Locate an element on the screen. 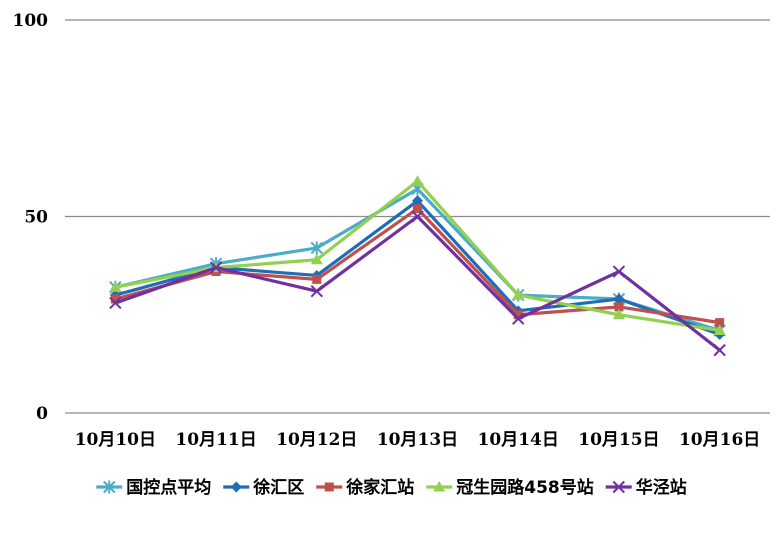 This screenshot has width=783, height=555. x-tick-label: 10月12日 is located at coordinates (316, 440).